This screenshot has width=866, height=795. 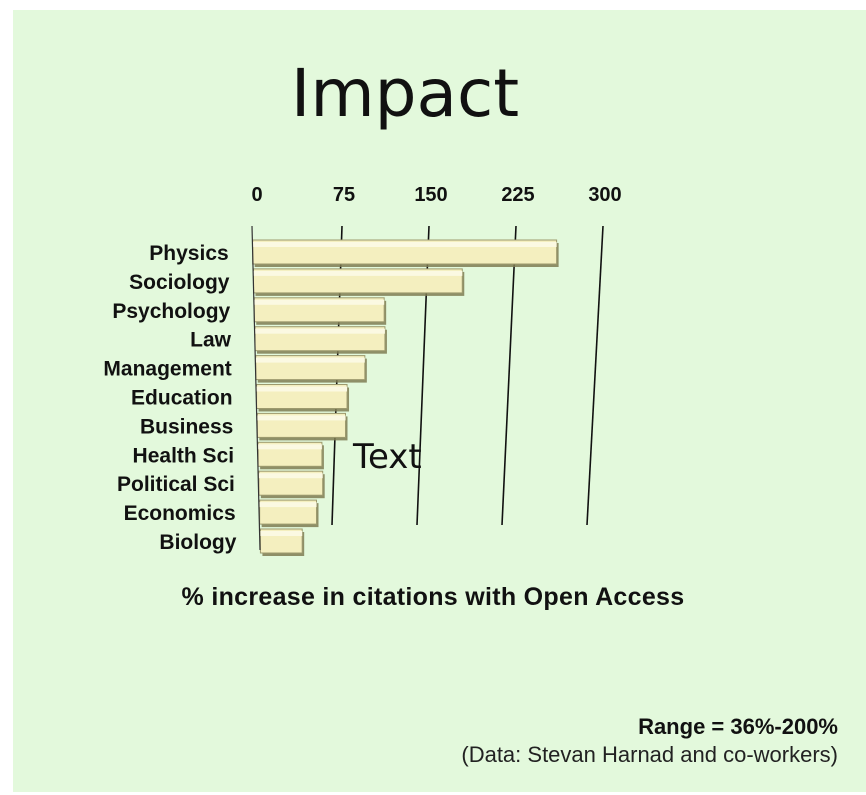 What do you see at coordinates (256, 195) in the screenshot?
I see `x-tick-label: 0` at bounding box center [256, 195].